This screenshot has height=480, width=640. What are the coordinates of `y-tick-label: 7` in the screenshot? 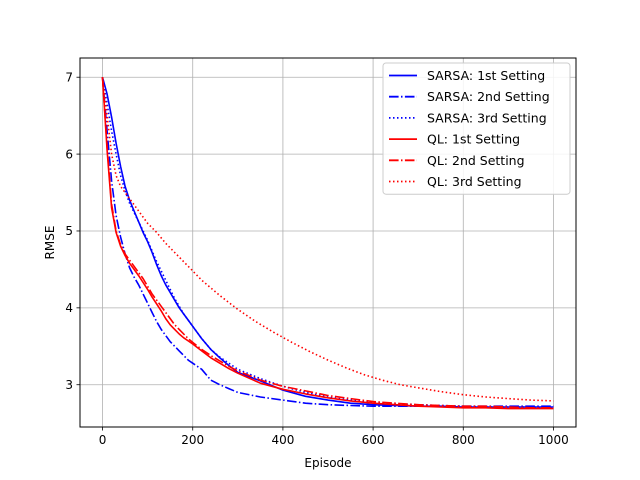 It's located at (69, 77).